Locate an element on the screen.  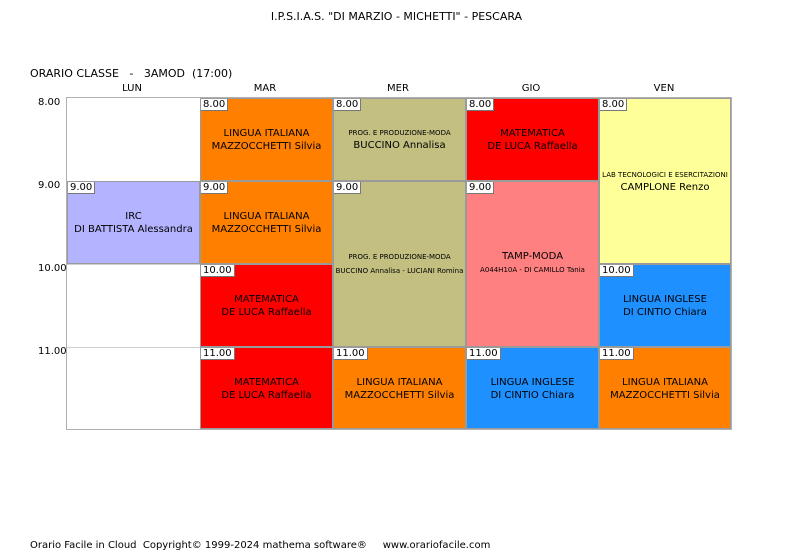
day-header-ven: VEN is located at coordinates (664, 88).